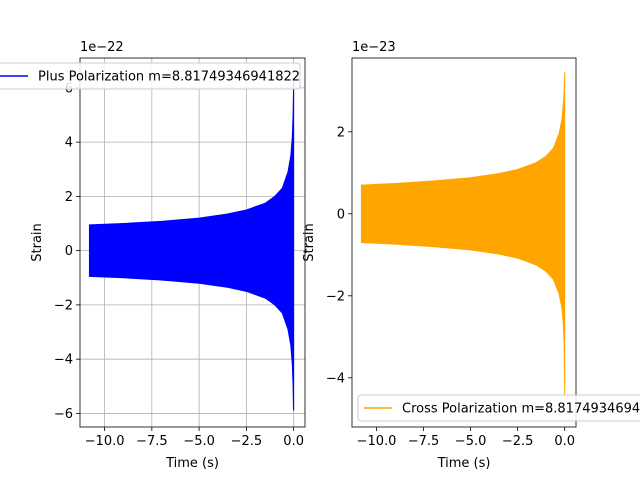 The width and height of the screenshot is (640, 480). I want to click on legend: Plus Polarization m=8.81749346941822, so click(150, 76).